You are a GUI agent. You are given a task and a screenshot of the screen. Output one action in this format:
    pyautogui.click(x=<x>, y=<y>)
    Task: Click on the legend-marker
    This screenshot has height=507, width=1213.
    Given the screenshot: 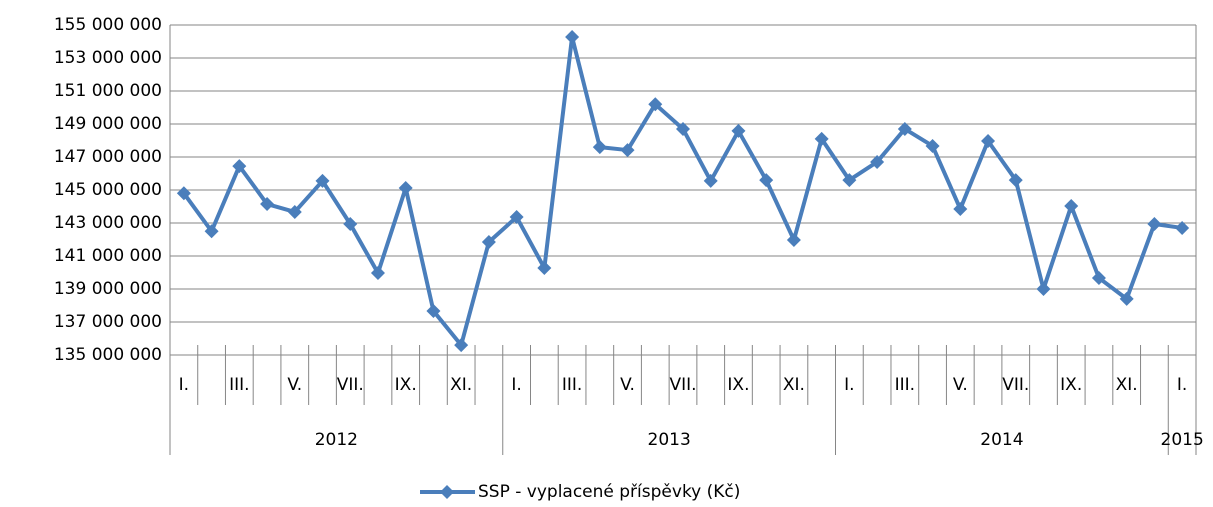 What is the action you would take?
    pyautogui.click(x=447, y=492)
    